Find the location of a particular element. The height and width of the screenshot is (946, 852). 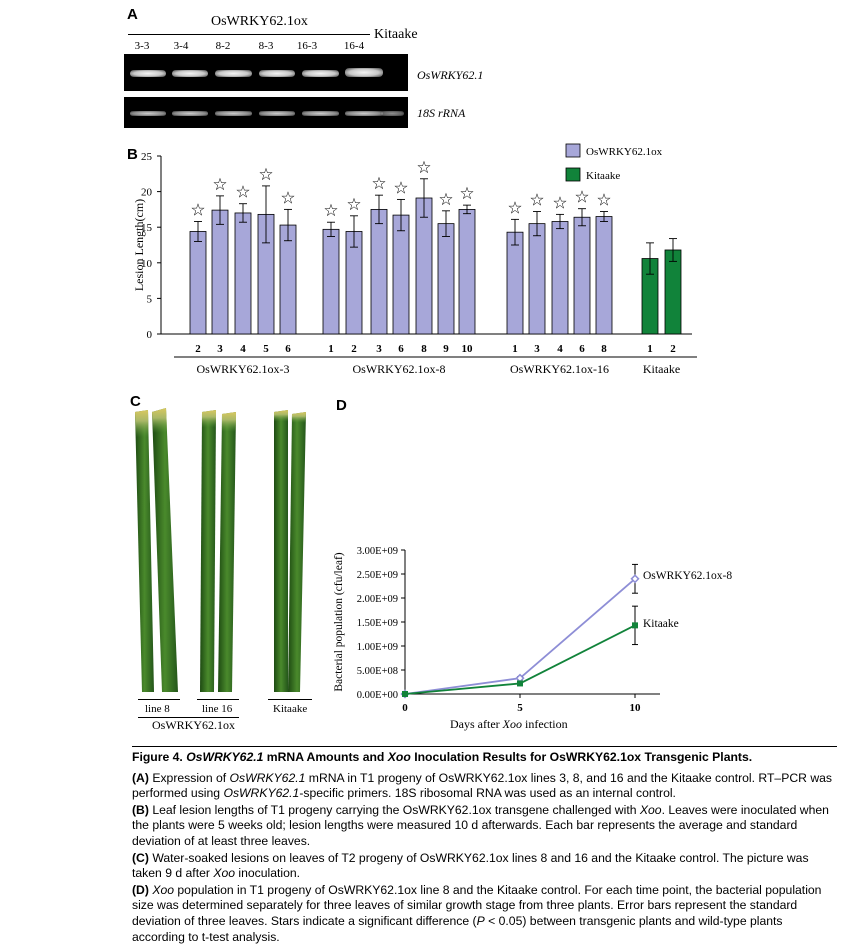

y-tick-label: 5 is located at coordinates (150, 299).